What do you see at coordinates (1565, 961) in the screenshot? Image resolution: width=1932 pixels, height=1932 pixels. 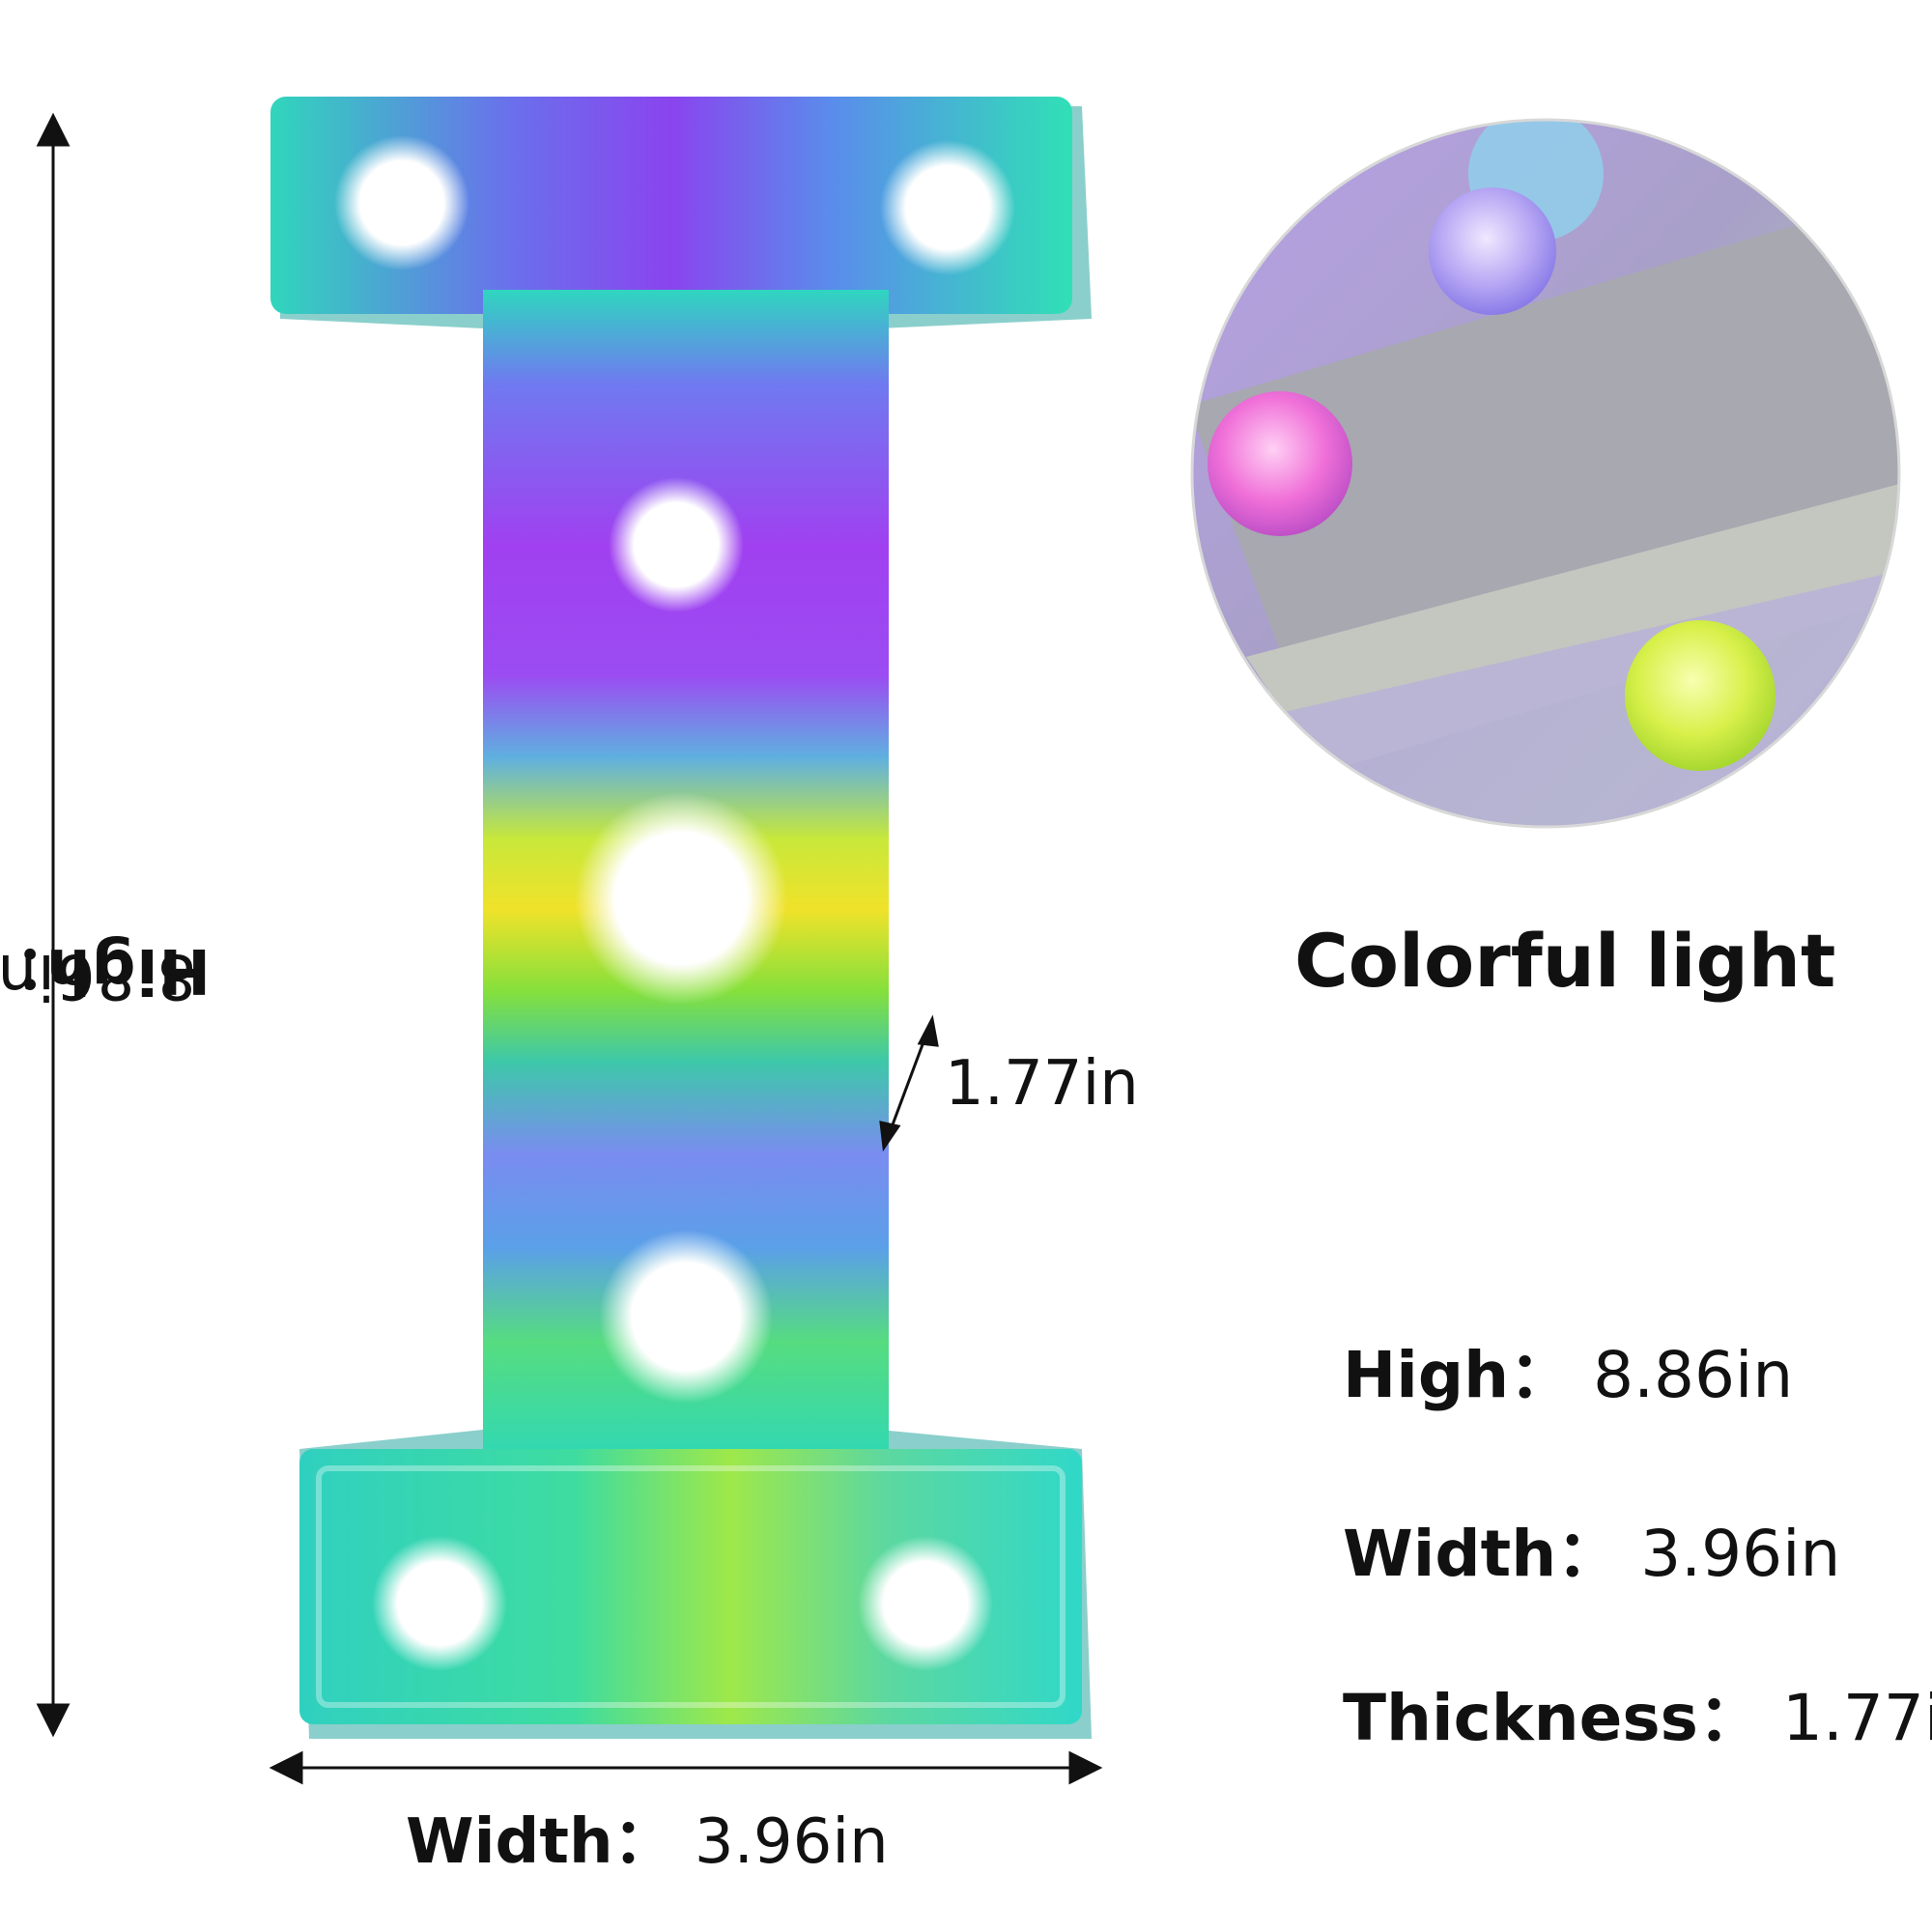 I see `caption-colorful-light: Colorful light` at bounding box center [1565, 961].